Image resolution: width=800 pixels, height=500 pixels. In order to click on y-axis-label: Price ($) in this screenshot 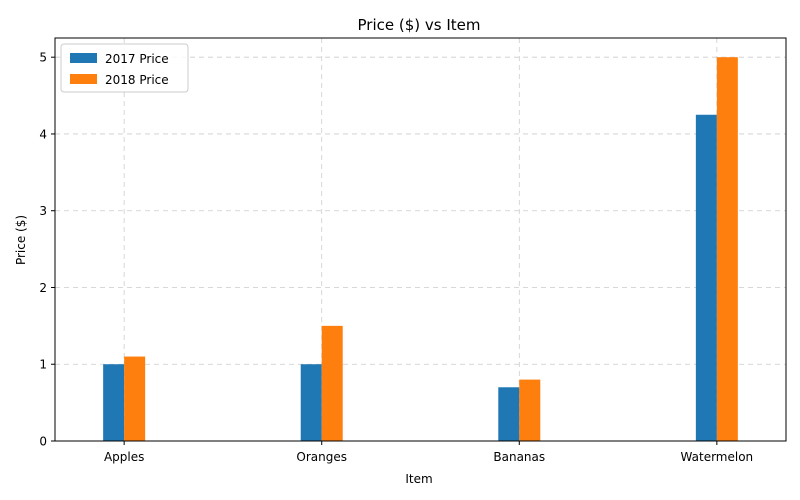, I will do `click(21, 240)`.